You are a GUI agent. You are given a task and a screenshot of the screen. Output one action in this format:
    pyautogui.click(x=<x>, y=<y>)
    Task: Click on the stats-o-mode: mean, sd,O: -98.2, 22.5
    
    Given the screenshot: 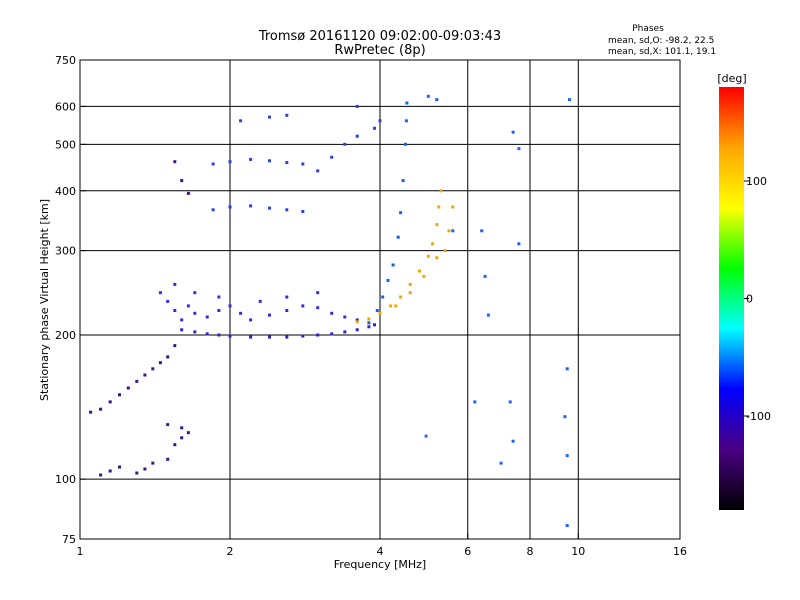 What is the action you would take?
    pyautogui.click(x=661, y=41)
    